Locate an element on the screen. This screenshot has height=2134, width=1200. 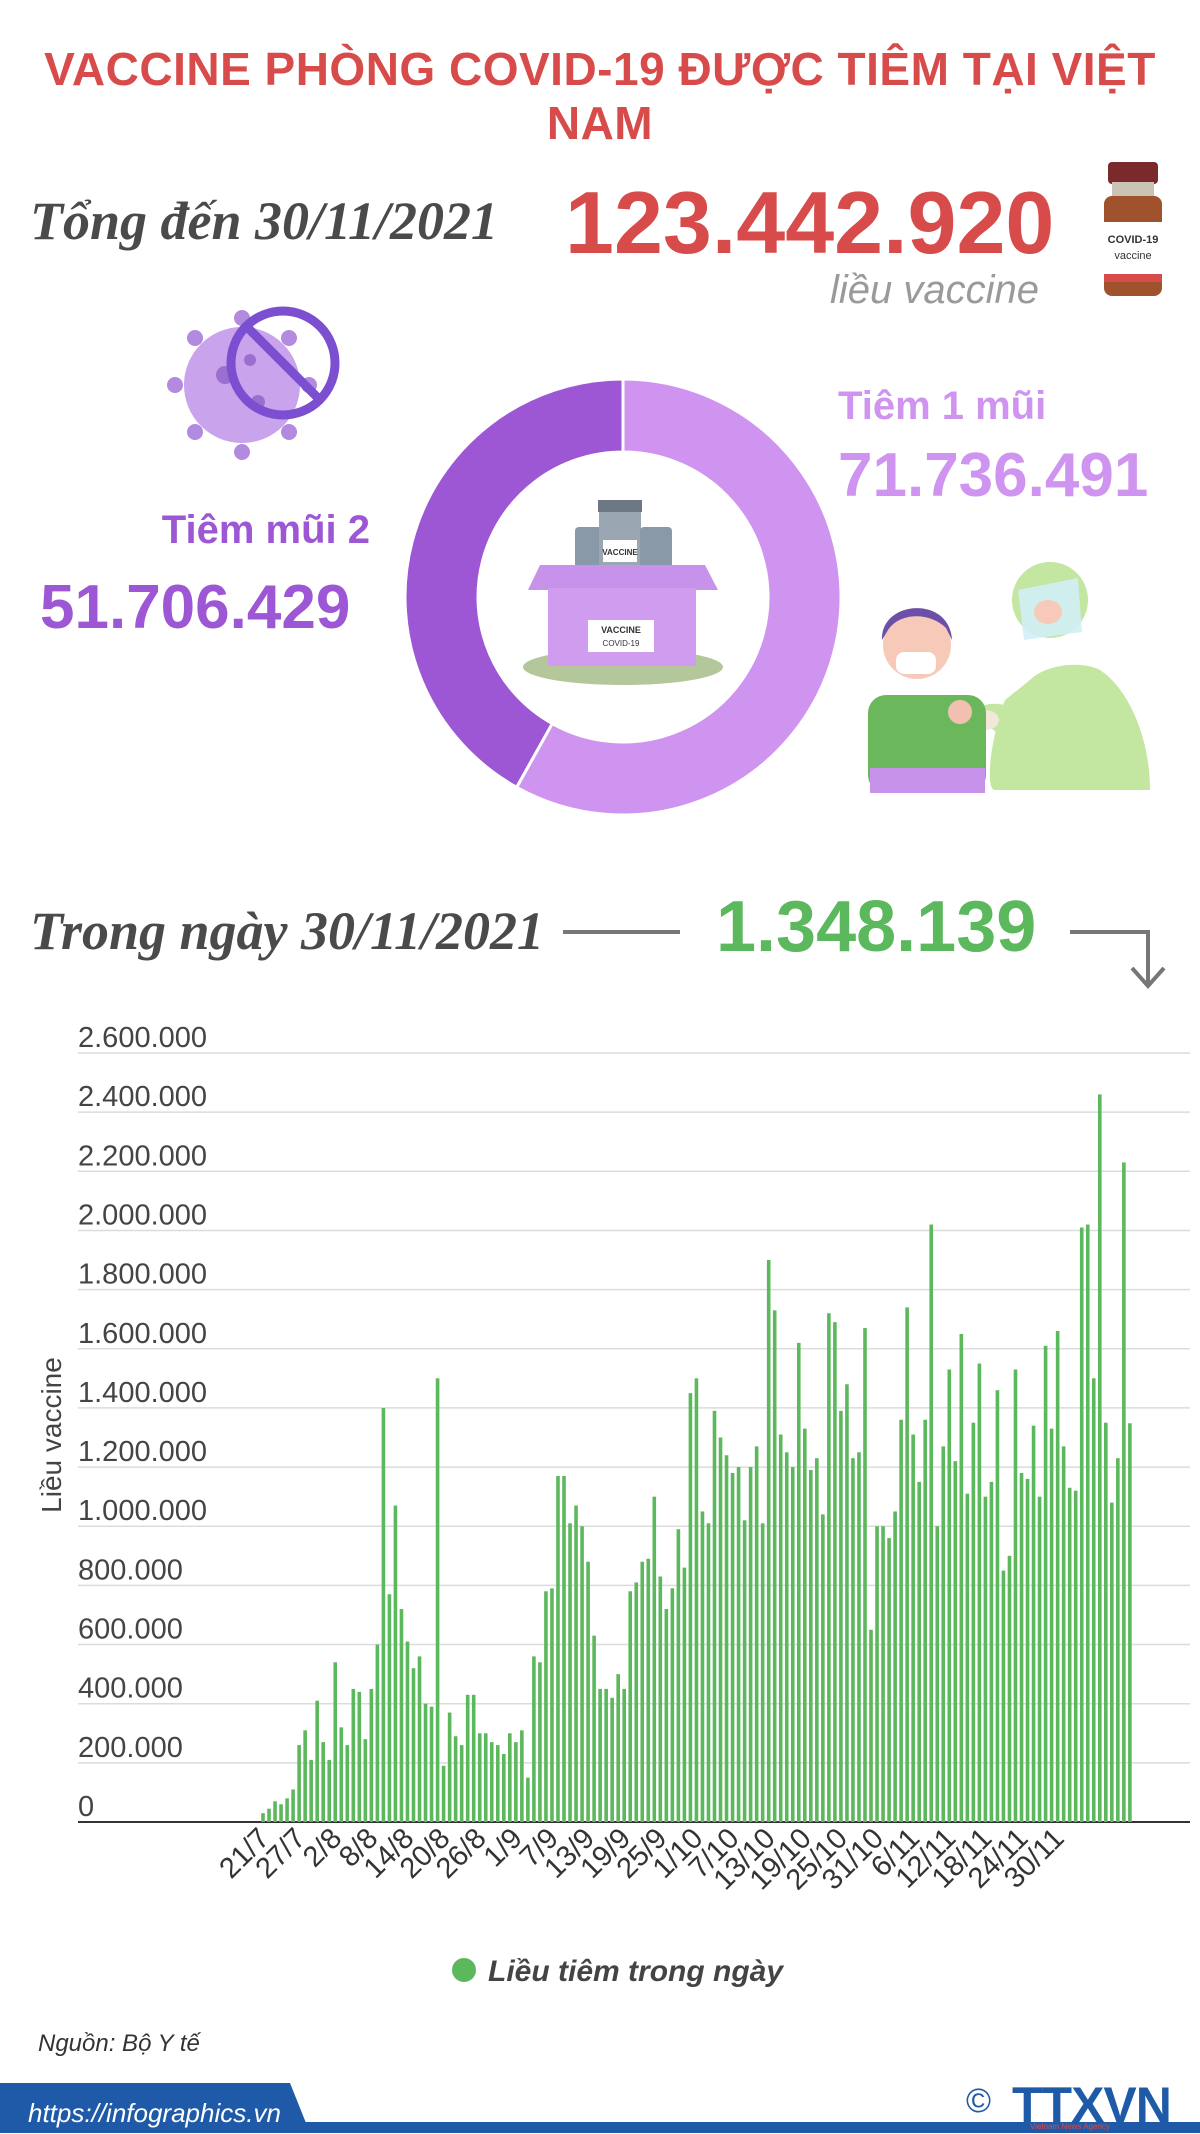
y-tick-label: 400.000 is located at coordinates (130, 1689).